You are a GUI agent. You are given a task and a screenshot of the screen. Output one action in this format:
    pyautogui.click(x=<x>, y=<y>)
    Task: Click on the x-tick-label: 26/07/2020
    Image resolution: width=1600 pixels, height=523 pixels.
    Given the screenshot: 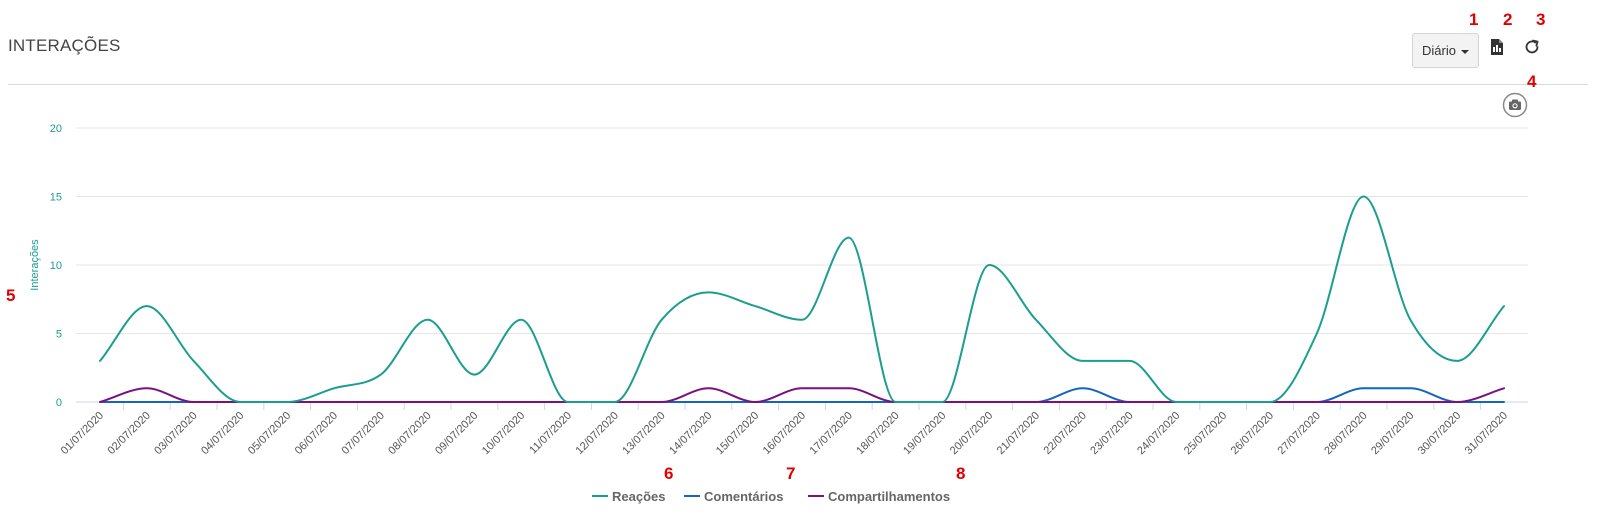 What is the action you would take?
    pyautogui.click(x=1252, y=433)
    